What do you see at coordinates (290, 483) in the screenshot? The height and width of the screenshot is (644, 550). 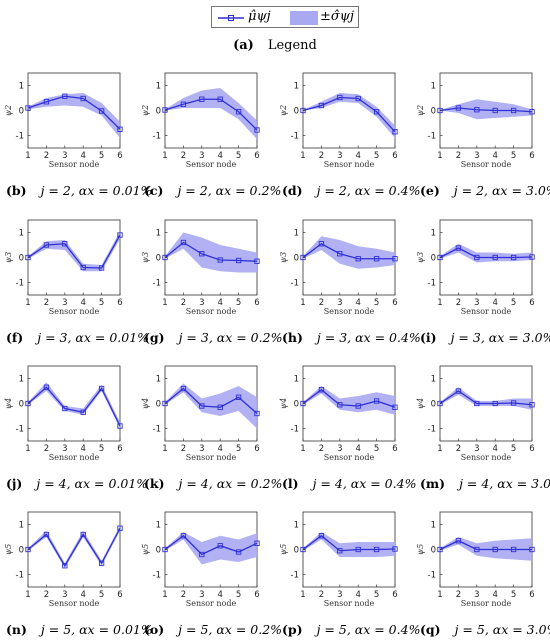 I see `subplot-label: (l)` at bounding box center [290, 483].